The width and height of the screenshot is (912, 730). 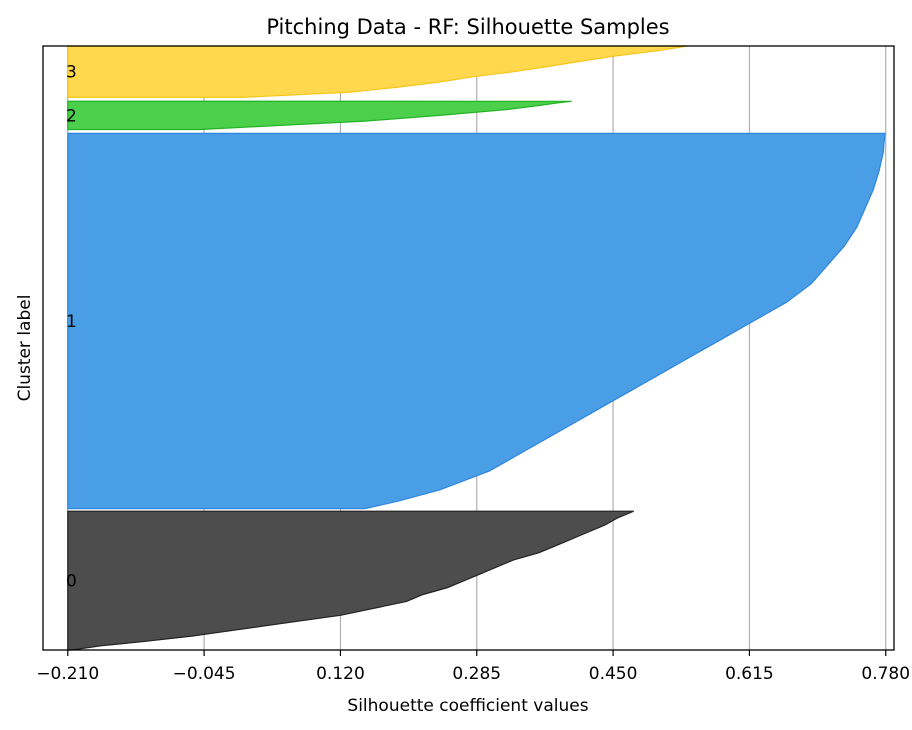 What do you see at coordinates (467, 27) in the screenshot?
I see `chart-title: Pitching Data - RF: Silhouette Samples` at bounding box center [467, 27].